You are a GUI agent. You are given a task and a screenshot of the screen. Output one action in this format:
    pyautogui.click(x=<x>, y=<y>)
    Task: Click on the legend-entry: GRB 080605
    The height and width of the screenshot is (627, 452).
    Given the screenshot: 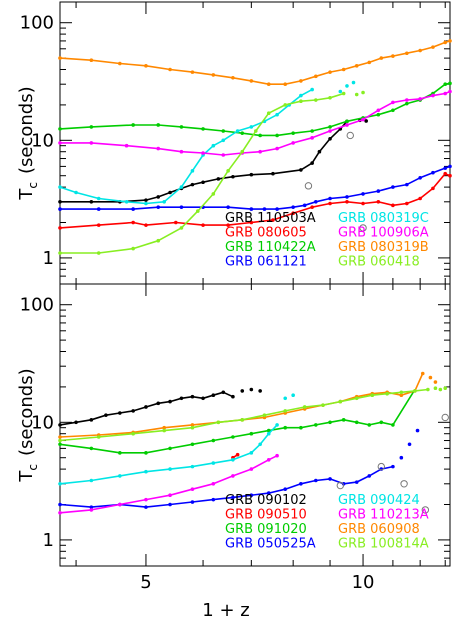 What is the action you would take?
    pyautogui.click(x=266, y=233)
    